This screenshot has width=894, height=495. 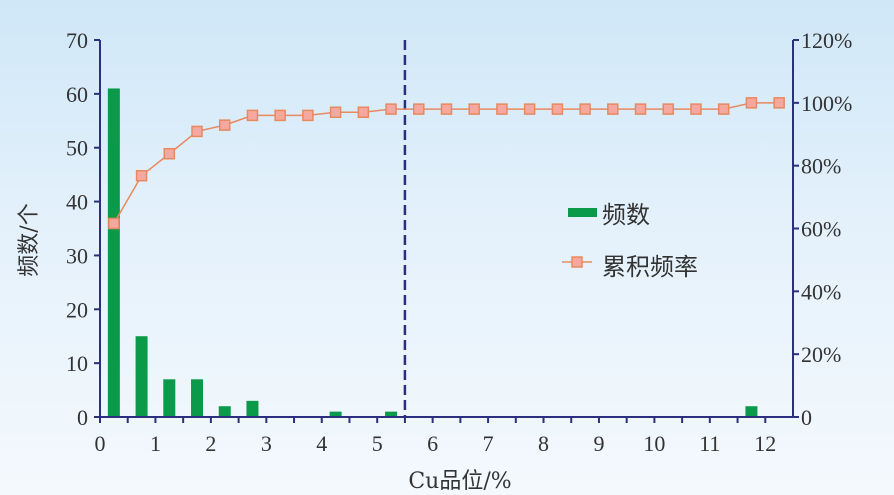 What do you see at coordinates (77, 255) in the screenshot?
I see `y-tick-label: 30` at bounding box center [77, 255].